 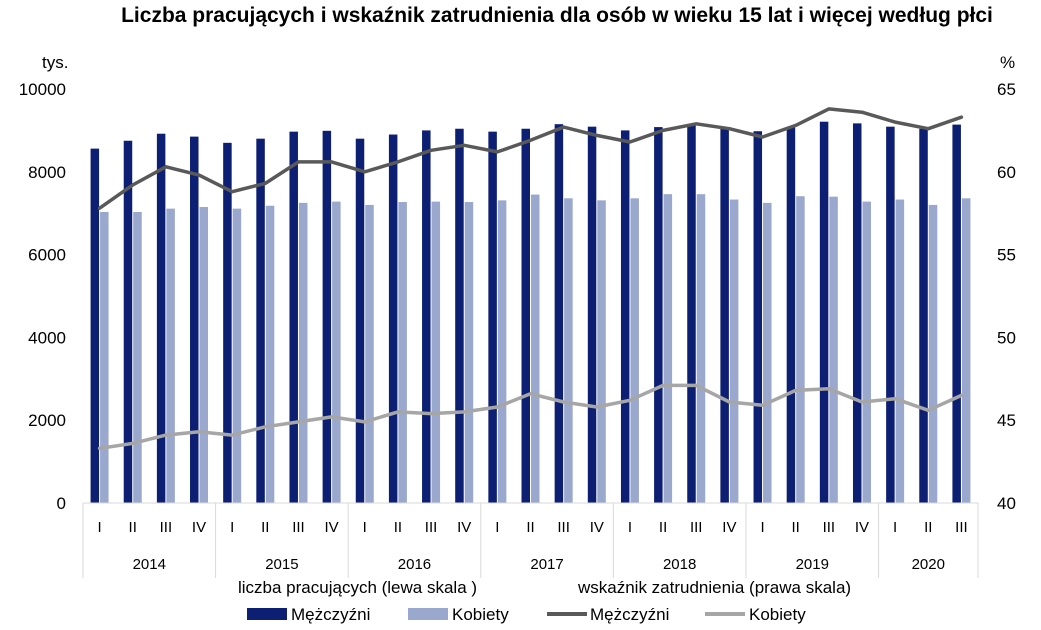 I want to click on left-tick-label: 10000, so click(x=42, y=89).